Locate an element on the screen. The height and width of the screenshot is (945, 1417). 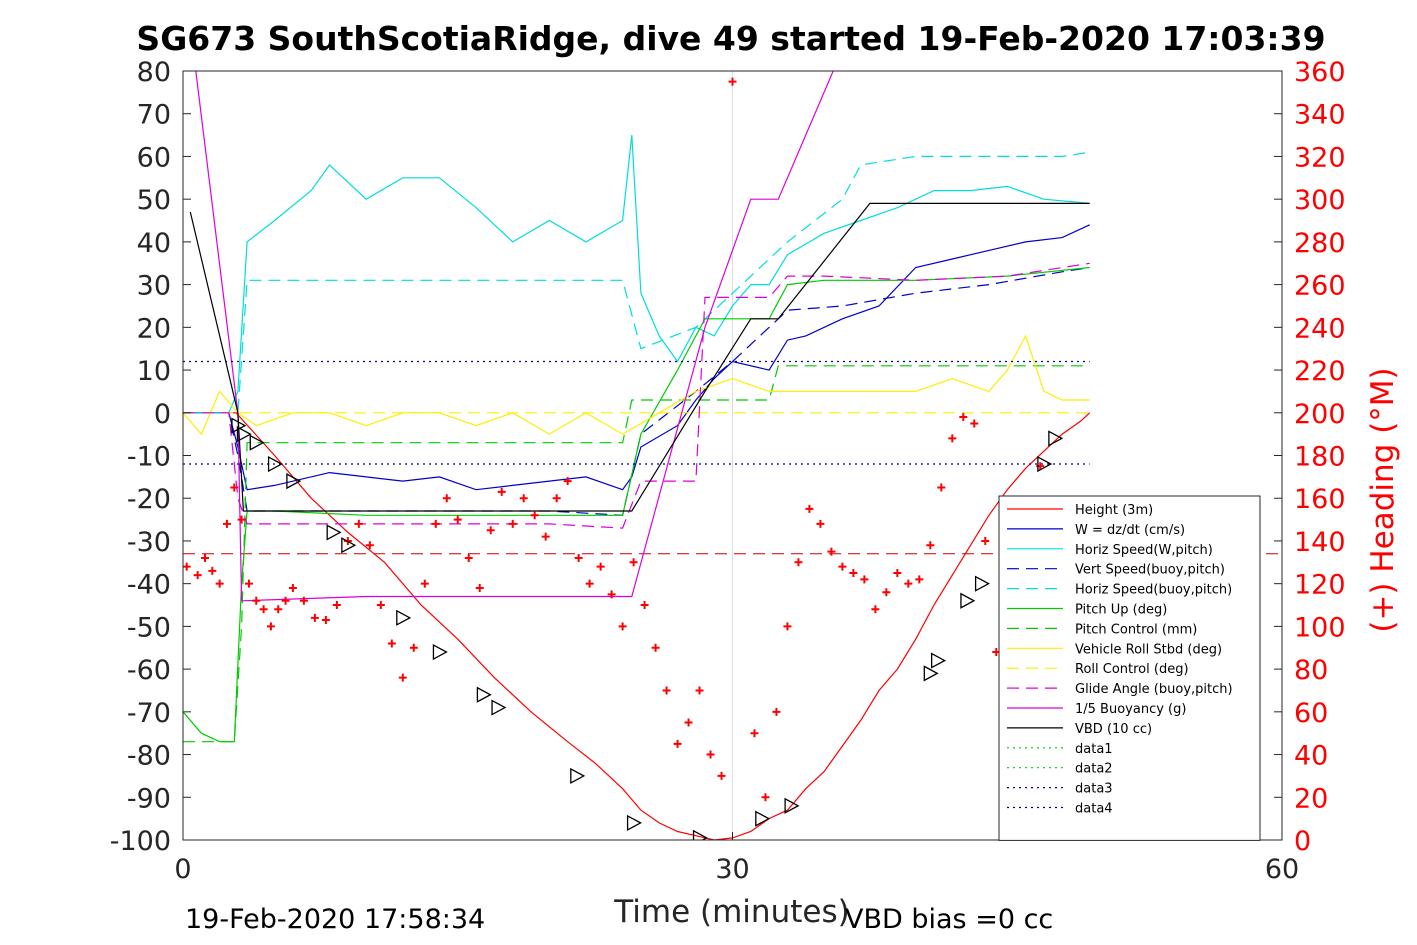
right-tick-label: 40 is located at coordinates (1311, 756).